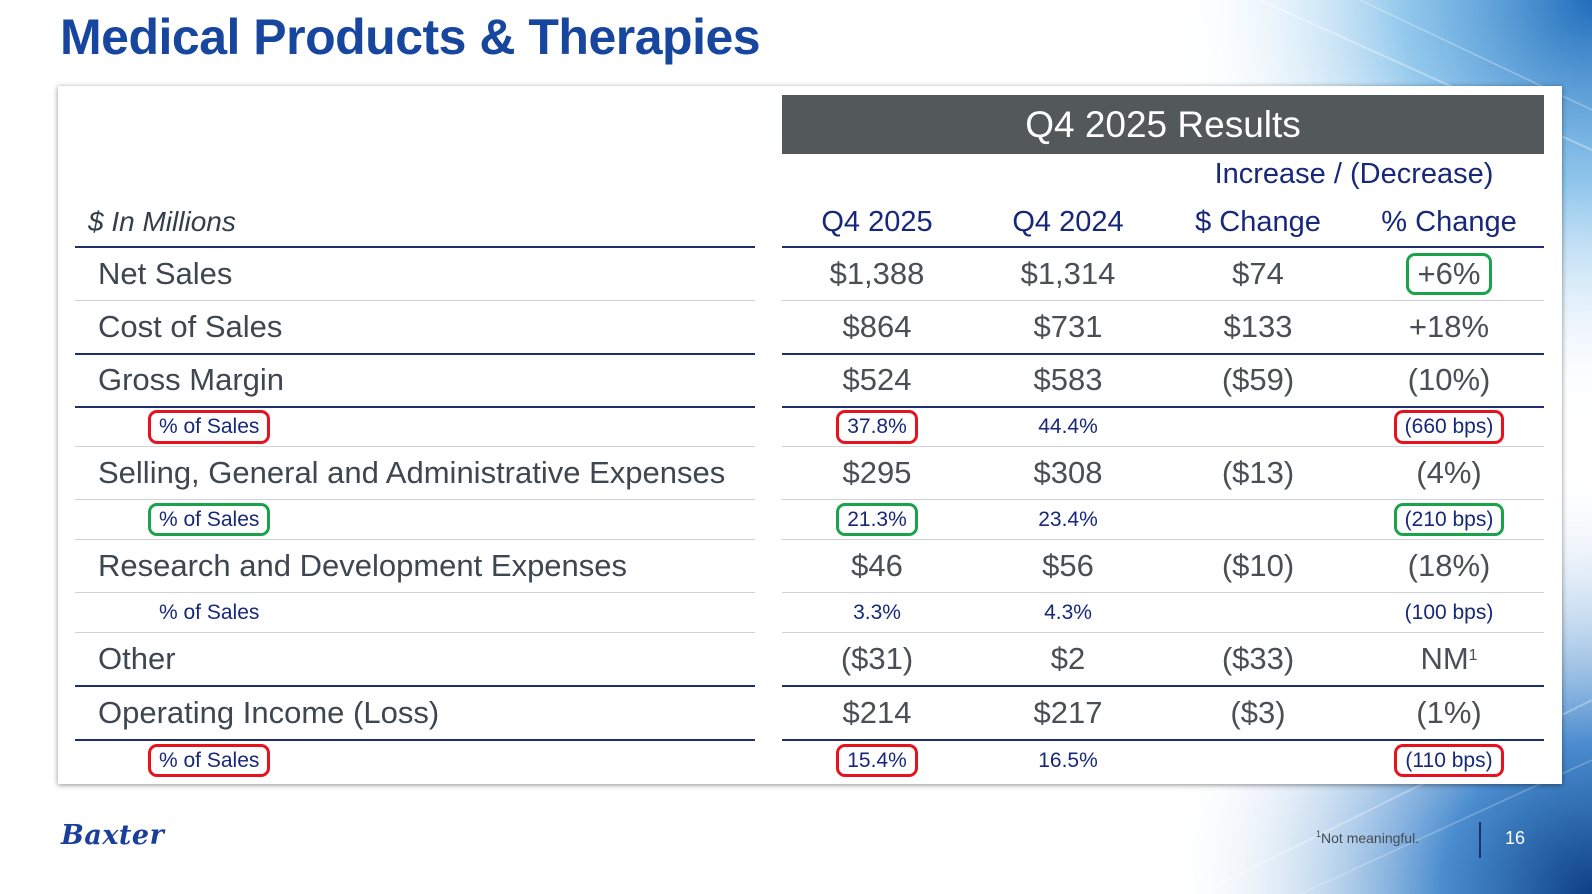 The height and width of the screenshot is (894, 1592). Describe the element at coordinates (1068, 612) in the screenshot. I see `cell-q4-2024: 4.3%` at that location.